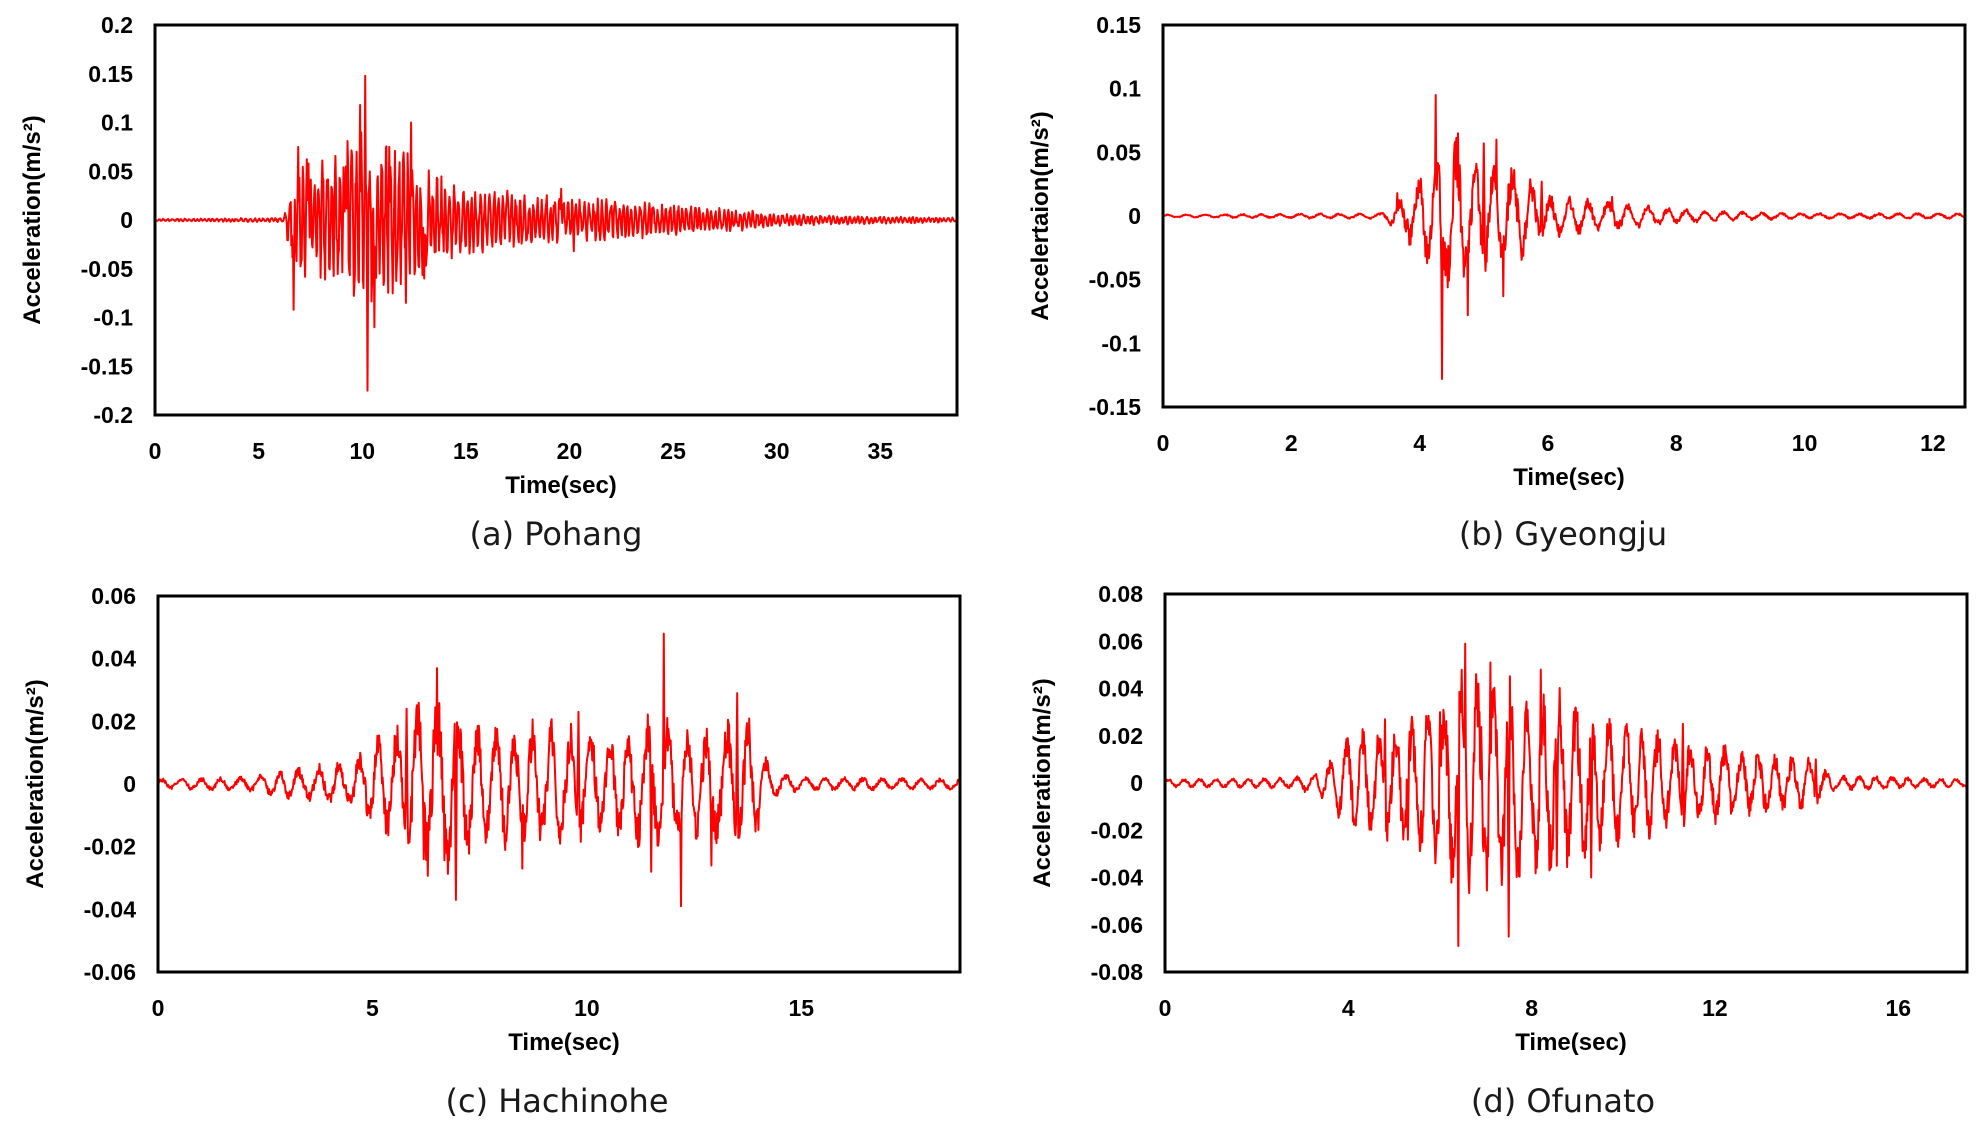  Describe the element at coordinates (1898, 1008) in the screenshot. I see `x-tick-label: 16` at that location.